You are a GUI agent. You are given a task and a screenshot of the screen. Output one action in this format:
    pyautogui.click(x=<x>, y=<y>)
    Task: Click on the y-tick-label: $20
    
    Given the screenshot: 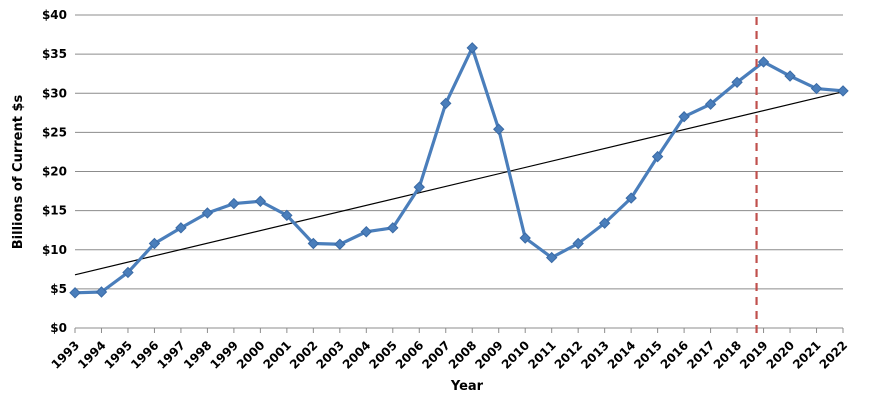 What is the action you would take?
    pyautogui.click(x=54, y=172)
    